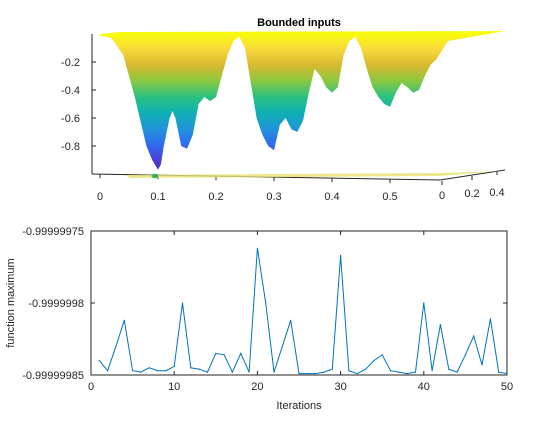 The image size is (560, 425). I want to click on z-tick-label: -0.8, so click(70, 147).